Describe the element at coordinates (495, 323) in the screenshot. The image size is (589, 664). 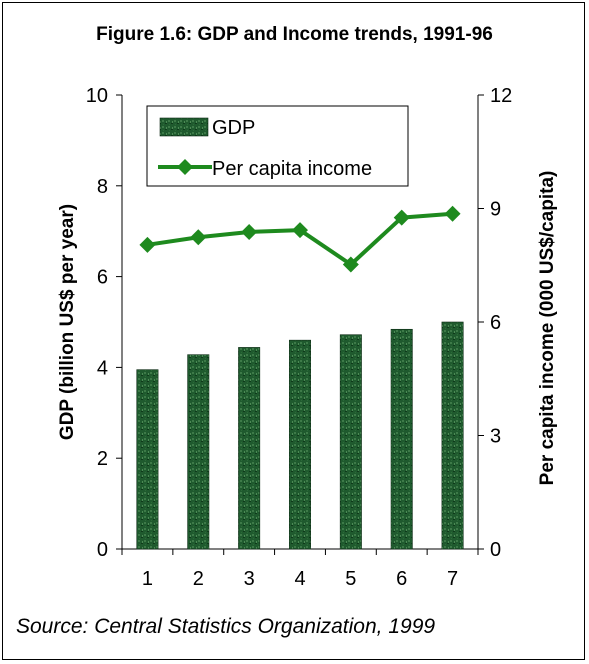
I see `y2-tick-label-right: 6` at that location.